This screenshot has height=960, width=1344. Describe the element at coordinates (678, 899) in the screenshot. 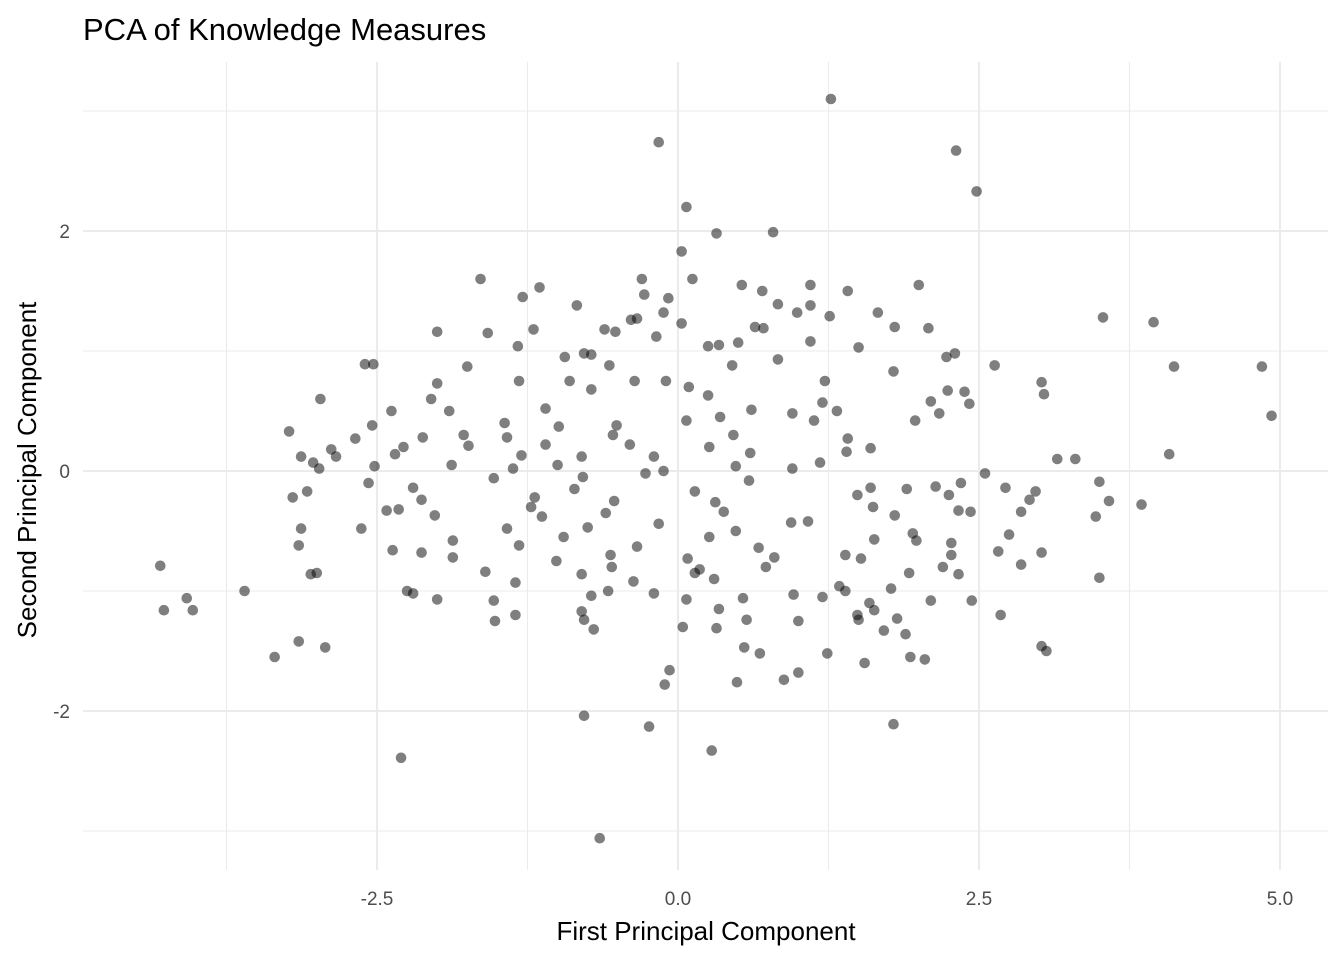

I see `x-tick-label: 0.0` at that location.